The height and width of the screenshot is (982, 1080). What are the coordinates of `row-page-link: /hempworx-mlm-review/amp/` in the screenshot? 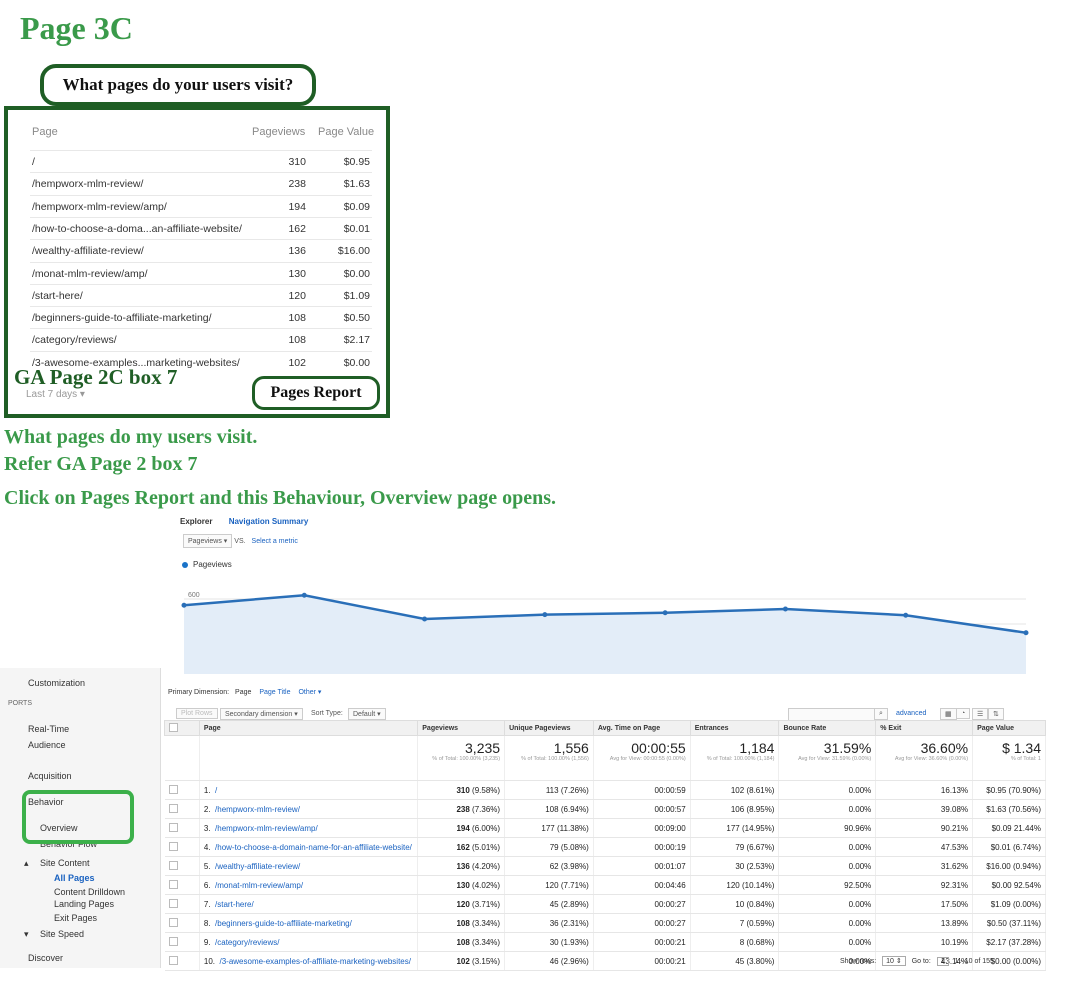 It's located at (266, 828).